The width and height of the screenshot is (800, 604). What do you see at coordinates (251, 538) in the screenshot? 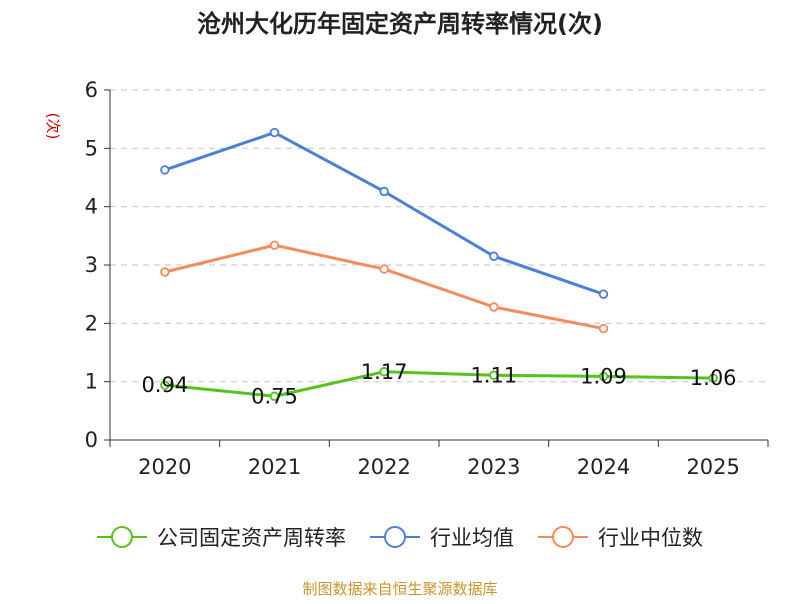
I see `legend-label: 公司固定资产周转率` at bounding box center [251, 538].